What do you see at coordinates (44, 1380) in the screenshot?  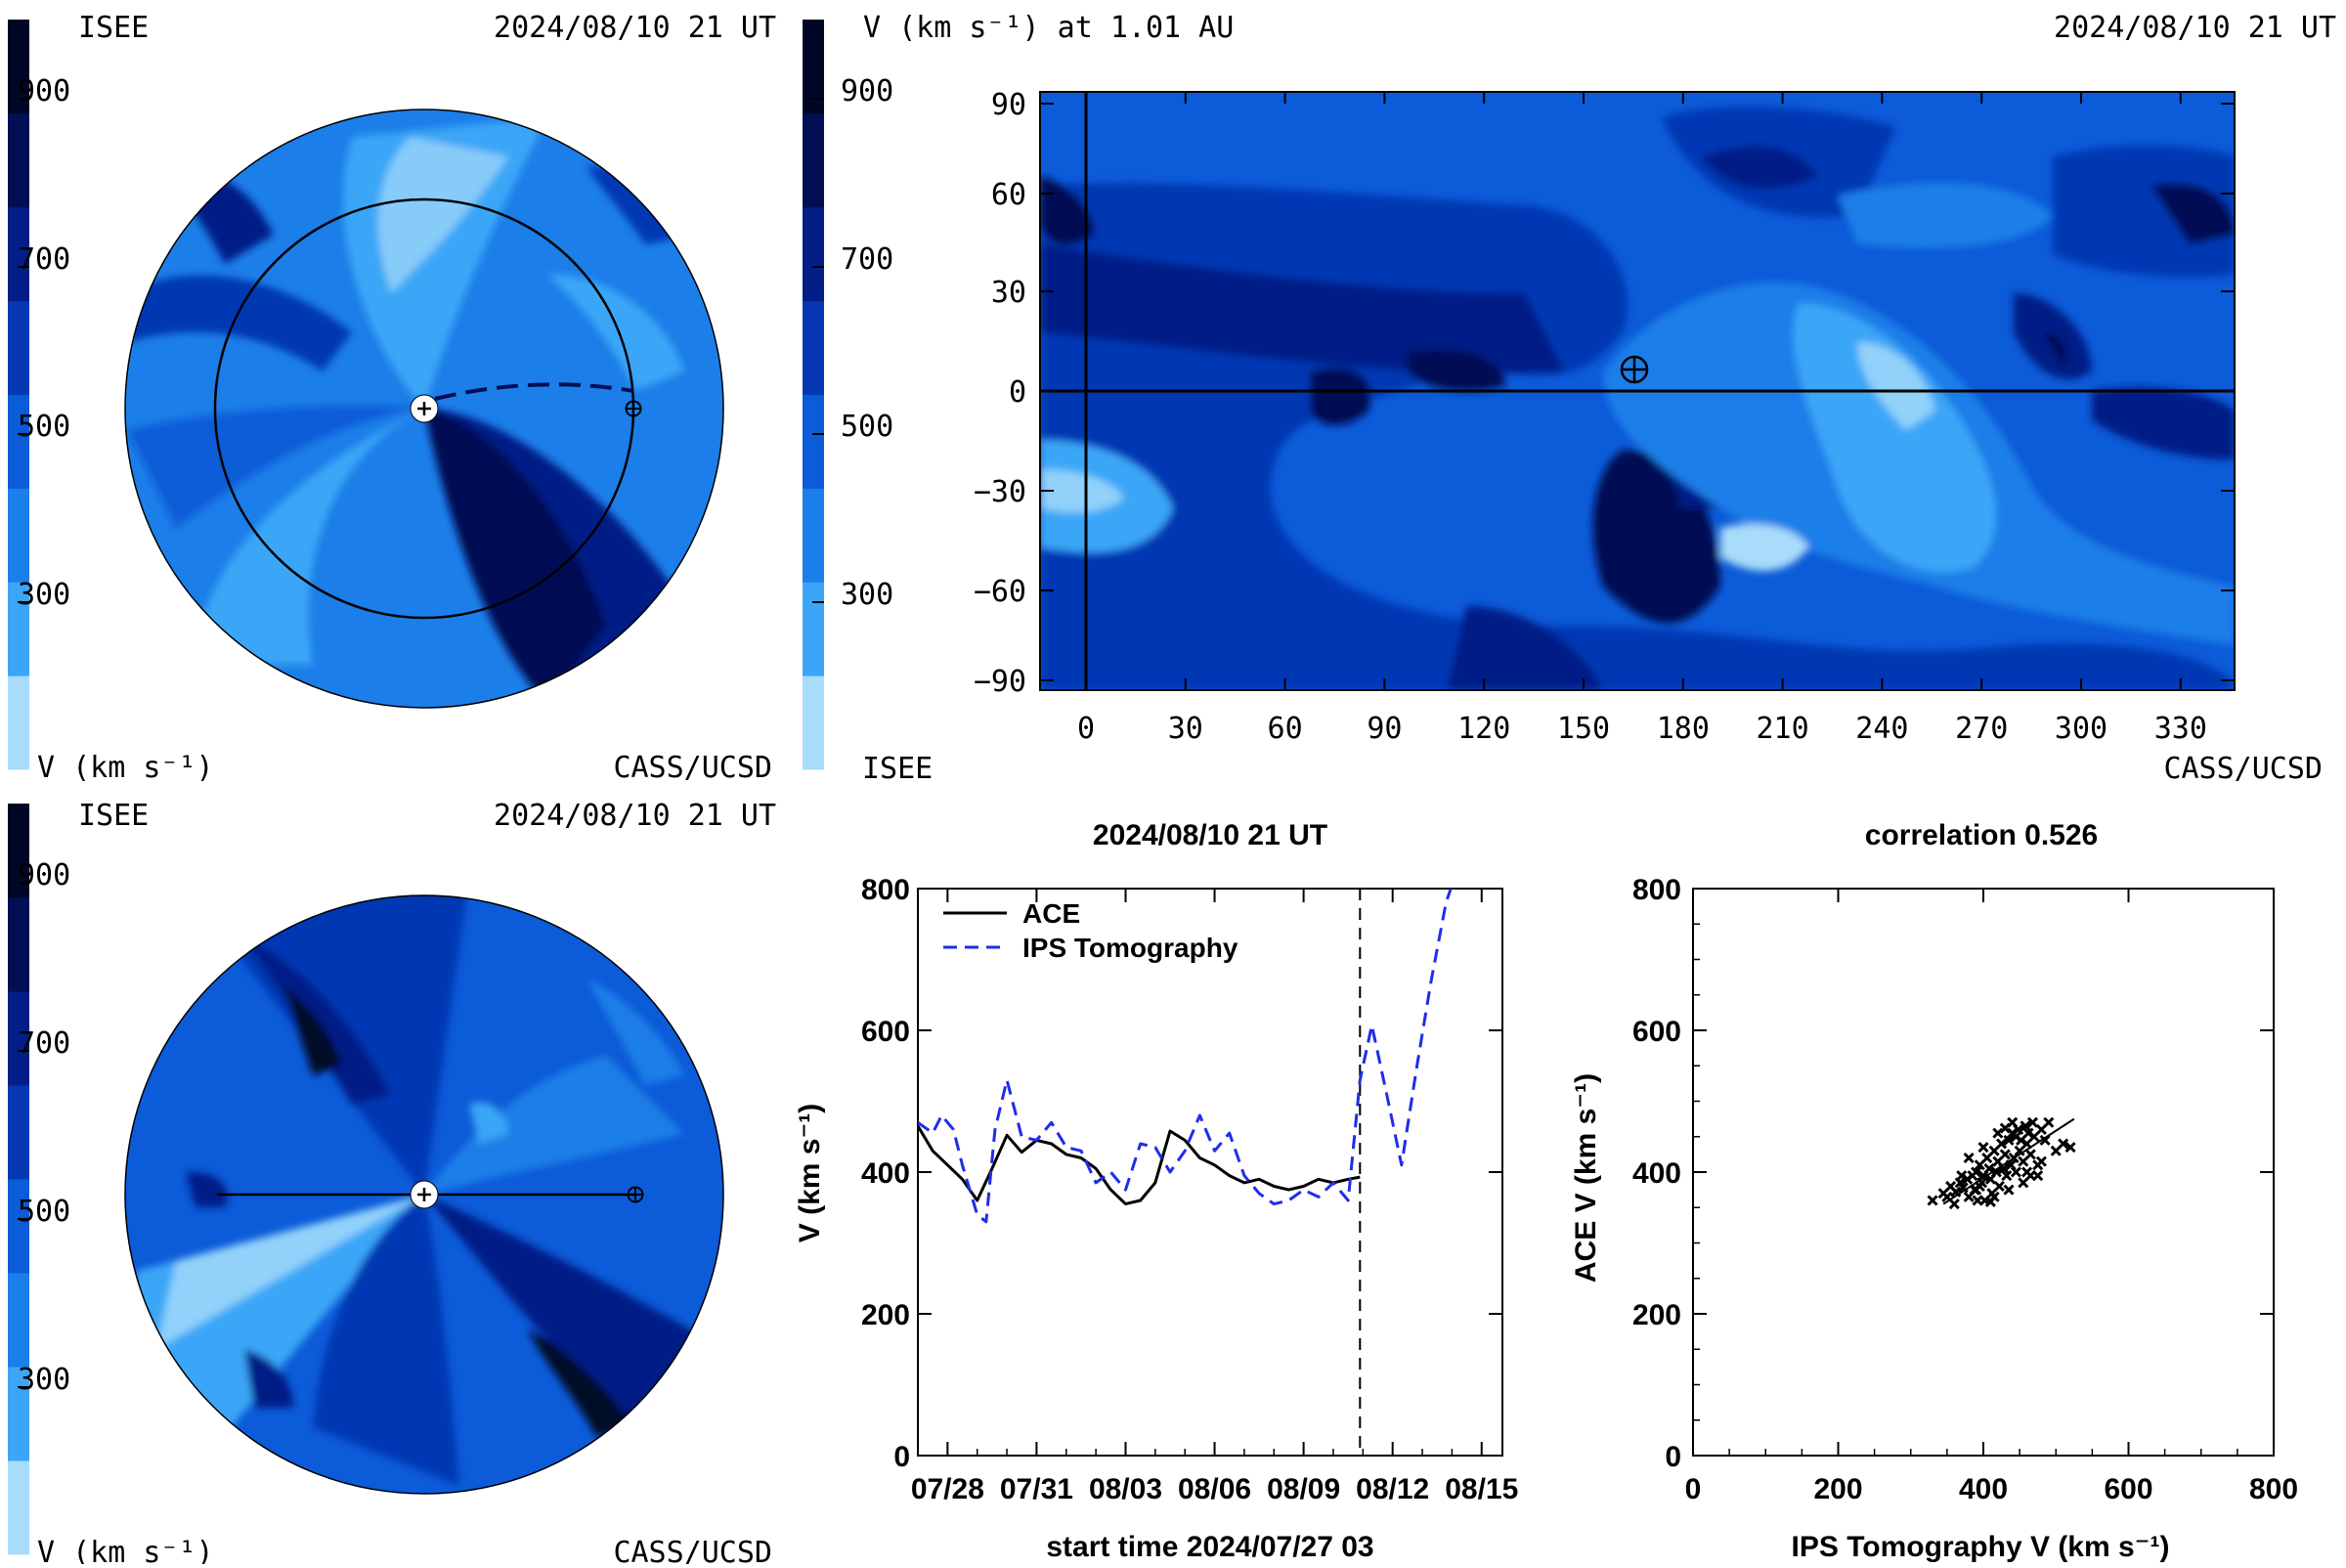 I see `colorbar-tick-label: 300` at bounding box center [44, 1380].